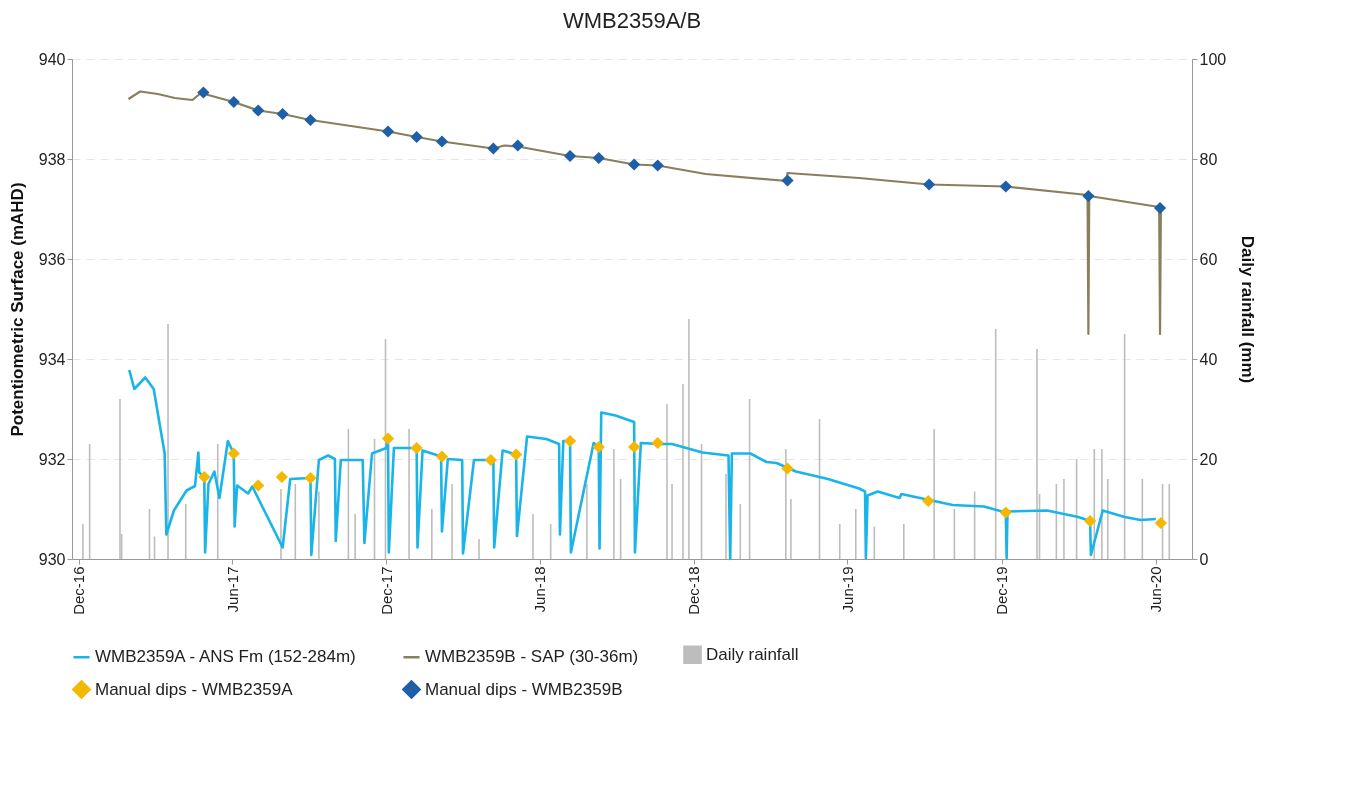 This screenshot has height=795, width=1370. Describe the element at coordinates (1208, 459) in the screenshot. I see `y2-tick-label: 20` at that location.